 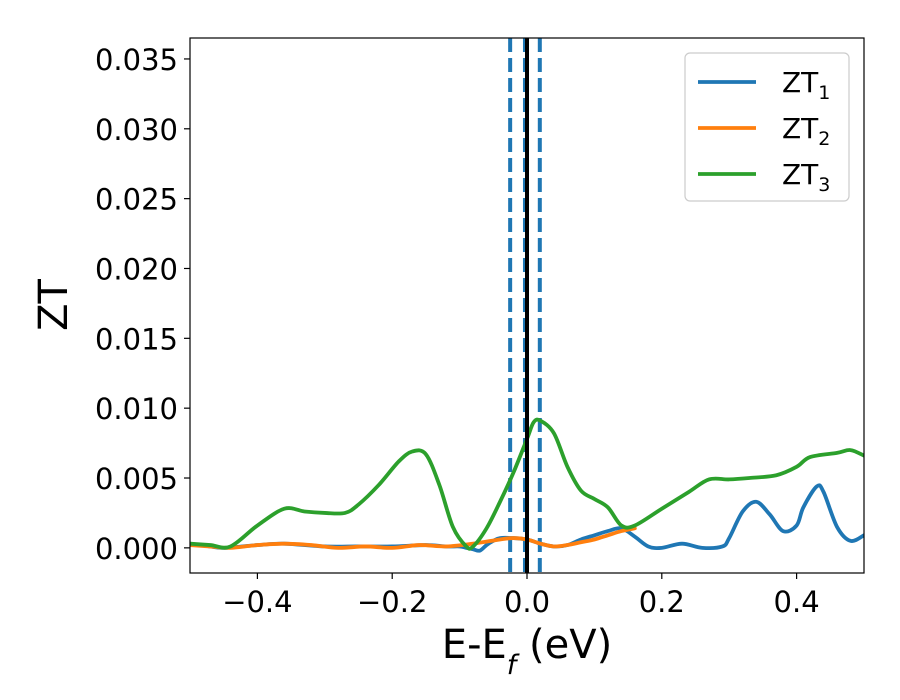 What do you see at coordinates (136, 130) in the screenshot?
I see `y-tick-label: 0.030` at bounding box center [136, 130].